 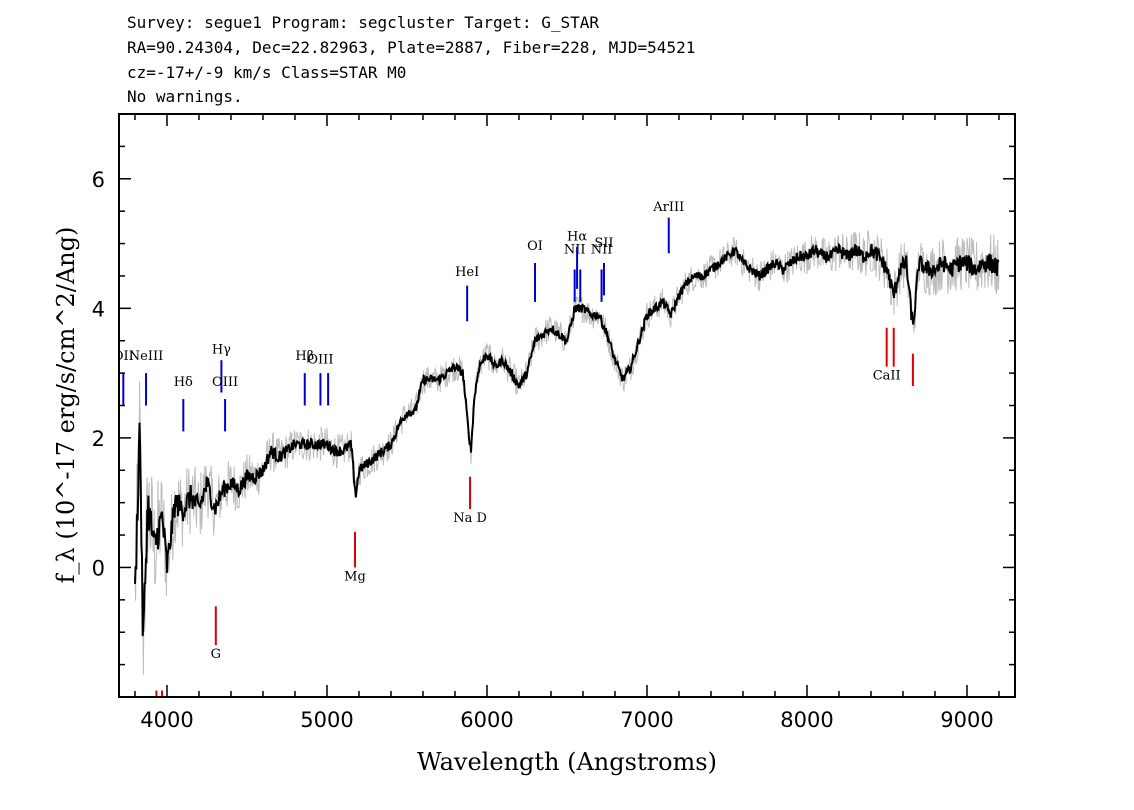 I want to click on absorption-line-label: CaII, so click(x=887, y=376).